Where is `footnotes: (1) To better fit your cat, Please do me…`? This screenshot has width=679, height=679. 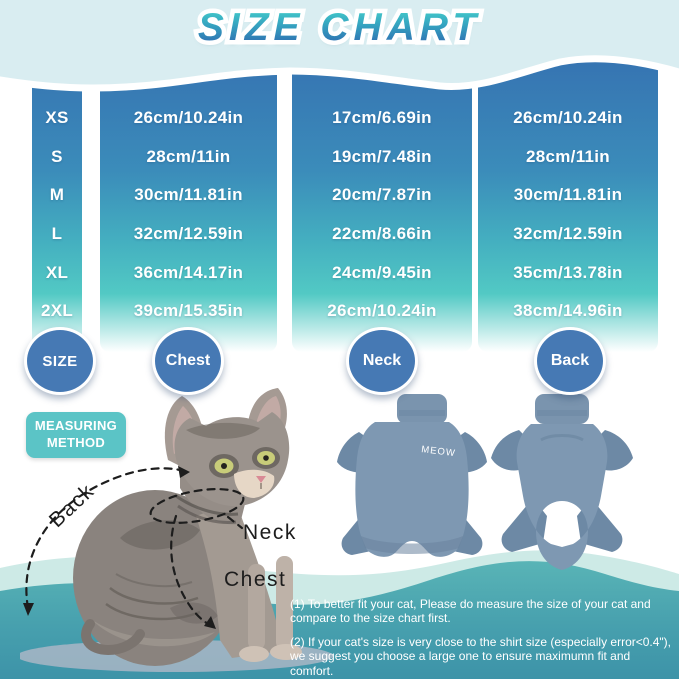 footnotes: (1) To better fit your cat, Please do me… is located at coordinates (481, 638).